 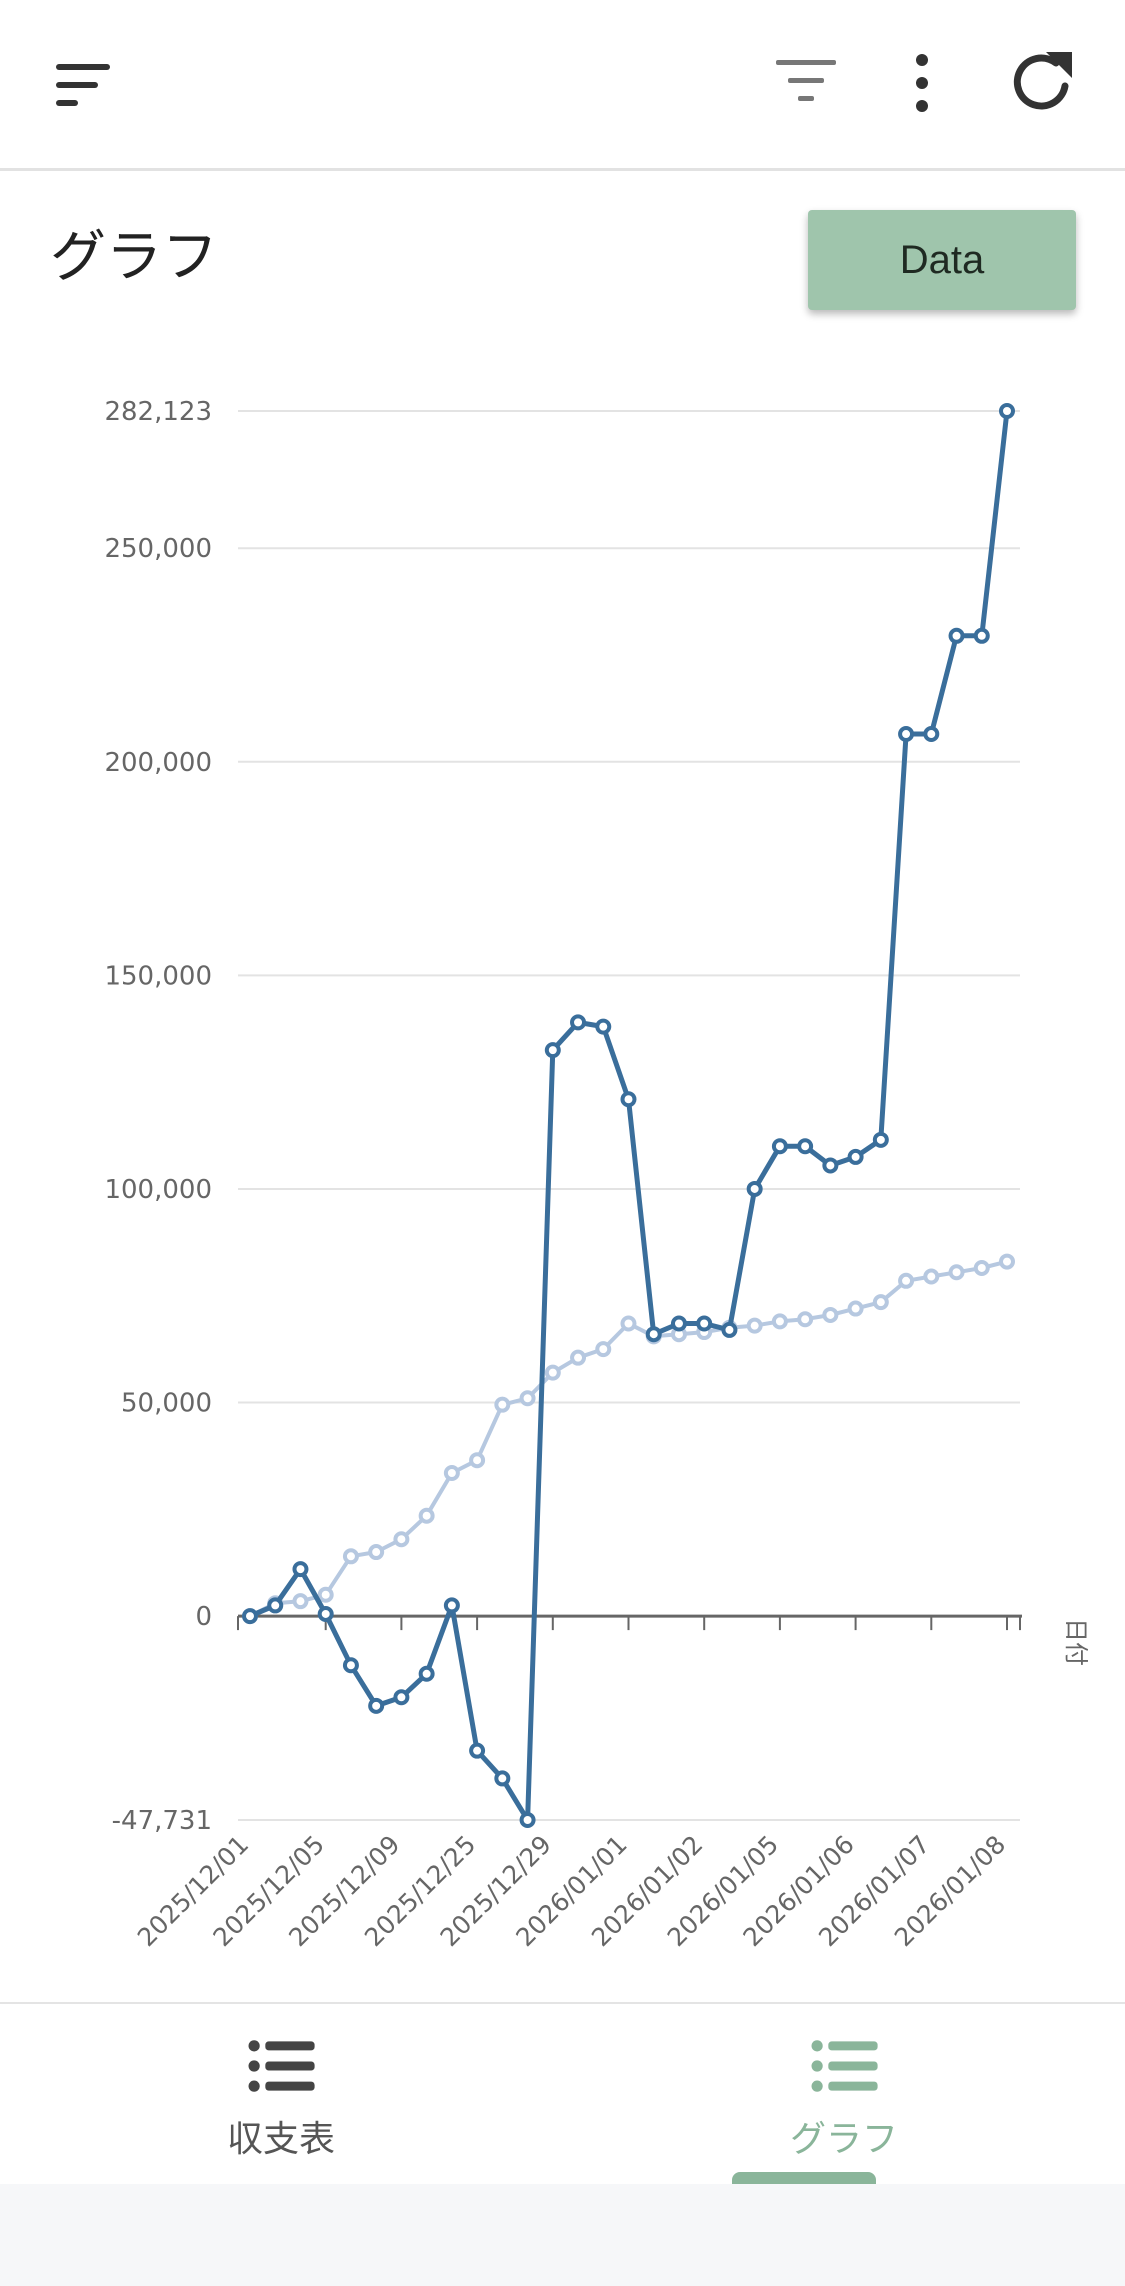 I want to click on bottom-navigation: 収支表 グラフ, so click(x=562, y=2094).